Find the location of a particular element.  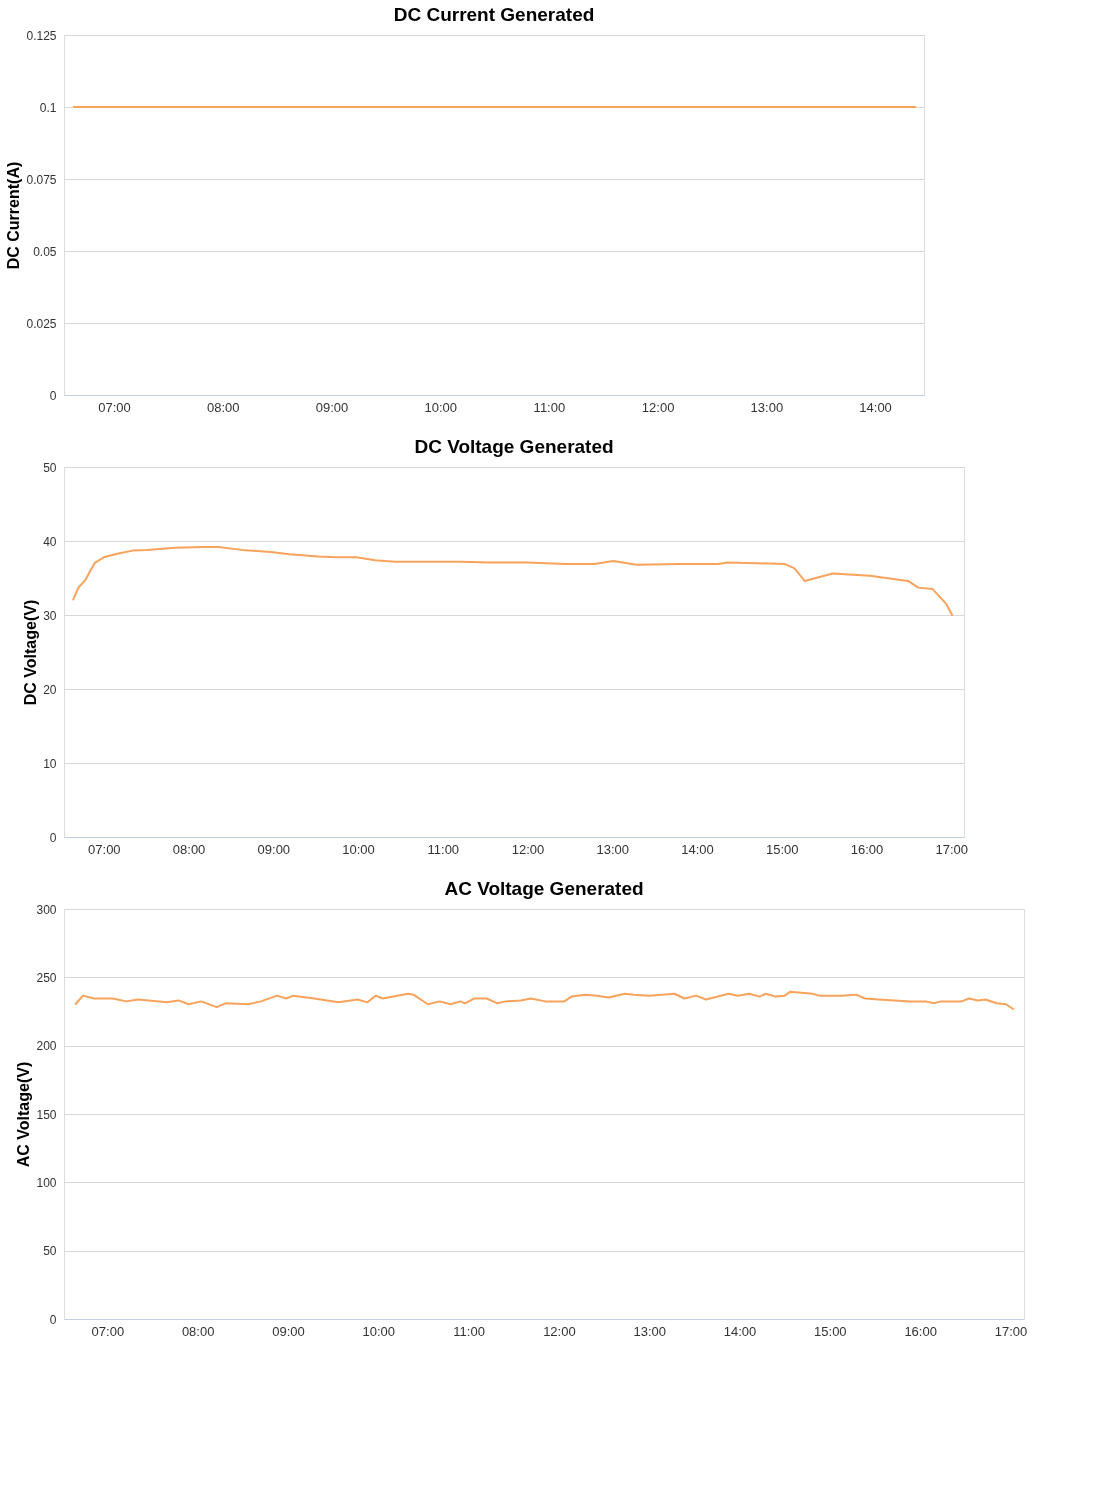

y-tick-label: 100 is located at coordinates (46, 1182).